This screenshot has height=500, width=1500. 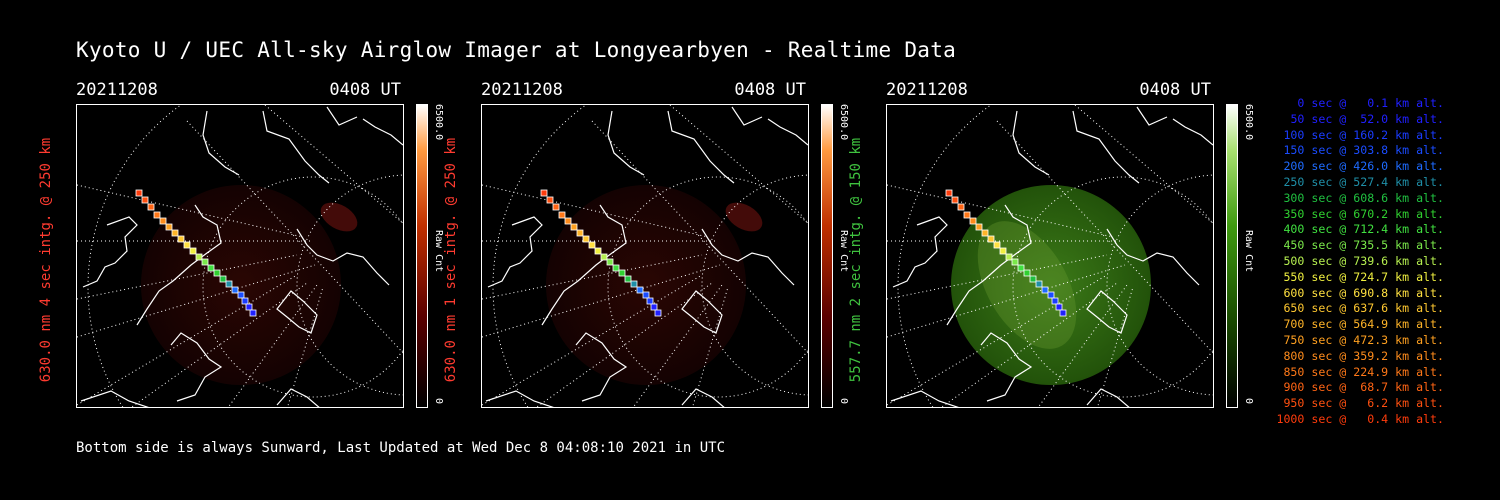 I want to click on panel-ylabel: 557.7 nm 2 sec intg. @ 150 km, so click(x=856, y=260).